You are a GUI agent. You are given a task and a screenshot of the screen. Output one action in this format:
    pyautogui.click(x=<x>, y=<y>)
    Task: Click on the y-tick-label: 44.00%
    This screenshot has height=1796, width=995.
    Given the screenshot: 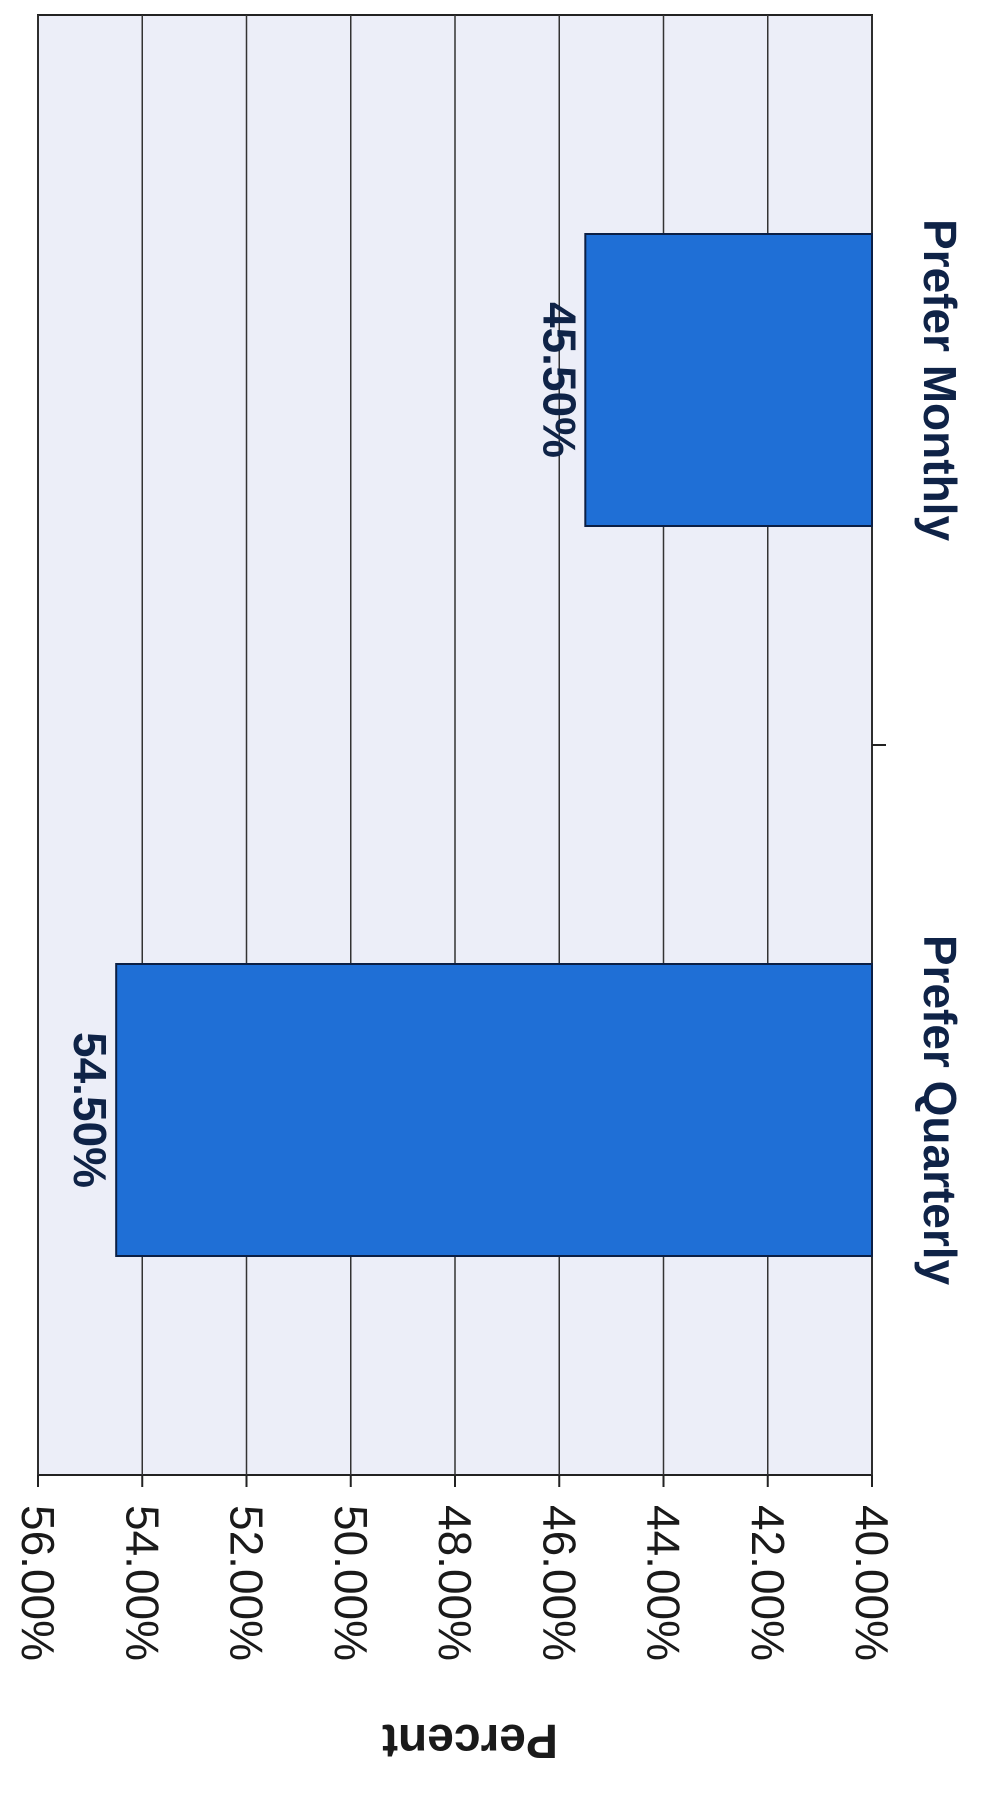 What is the action you would take?
    pyautogui.click(x=664, y=1583)
    